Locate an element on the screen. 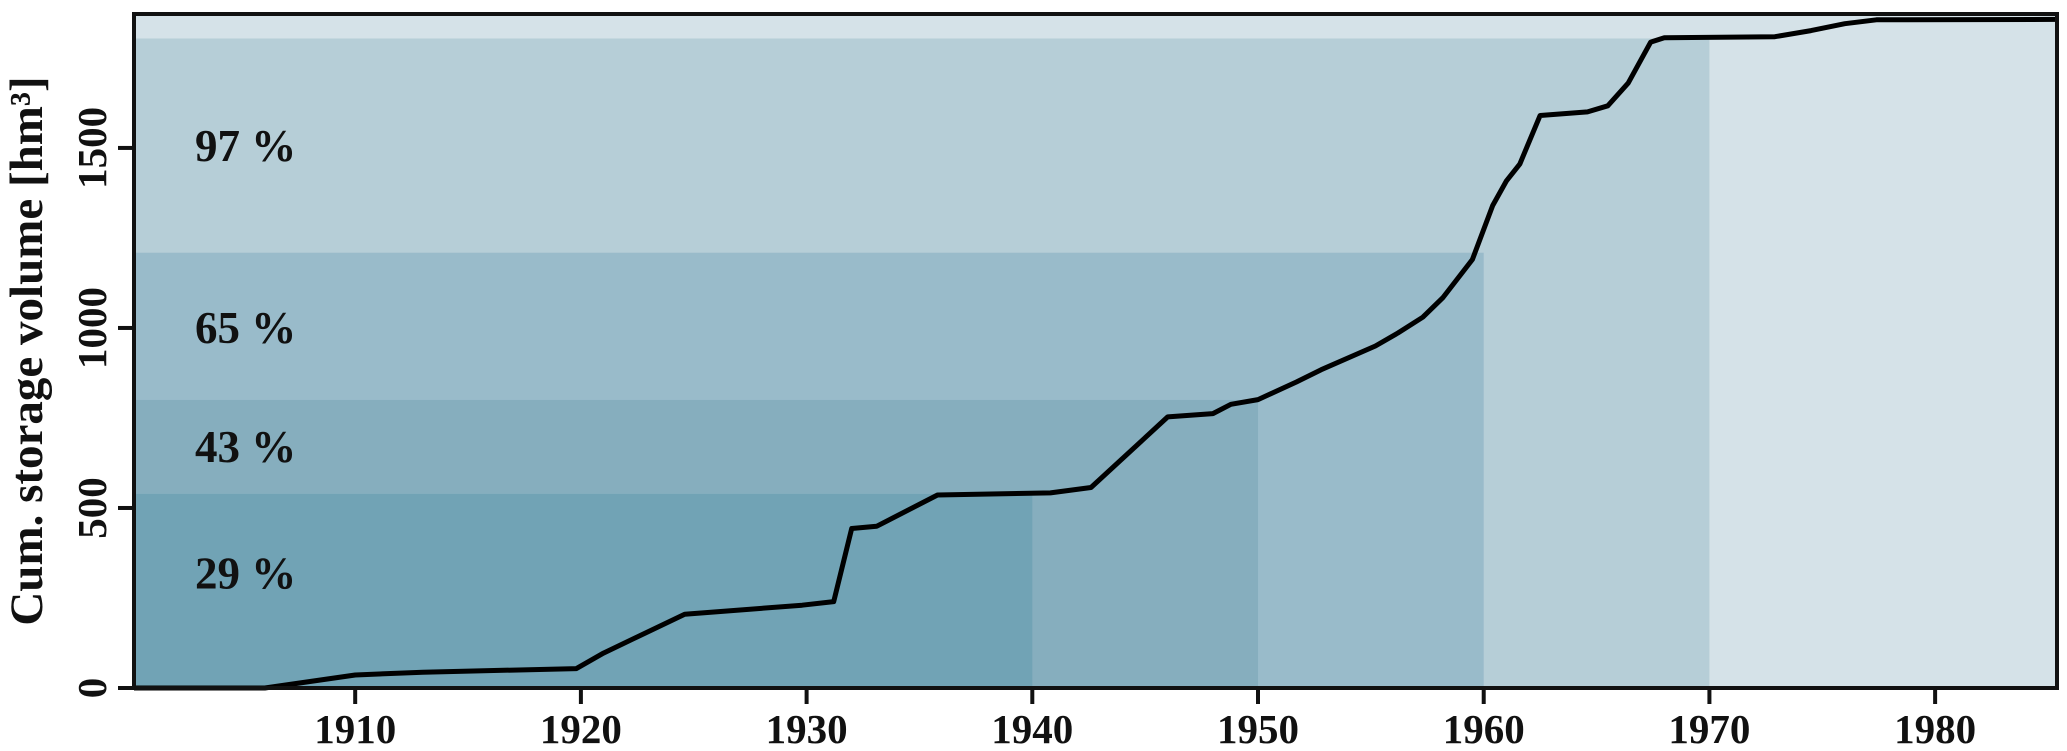 The image size is (2067, 751). x-tick-label: 1920 is located at coordinates (581, 728).